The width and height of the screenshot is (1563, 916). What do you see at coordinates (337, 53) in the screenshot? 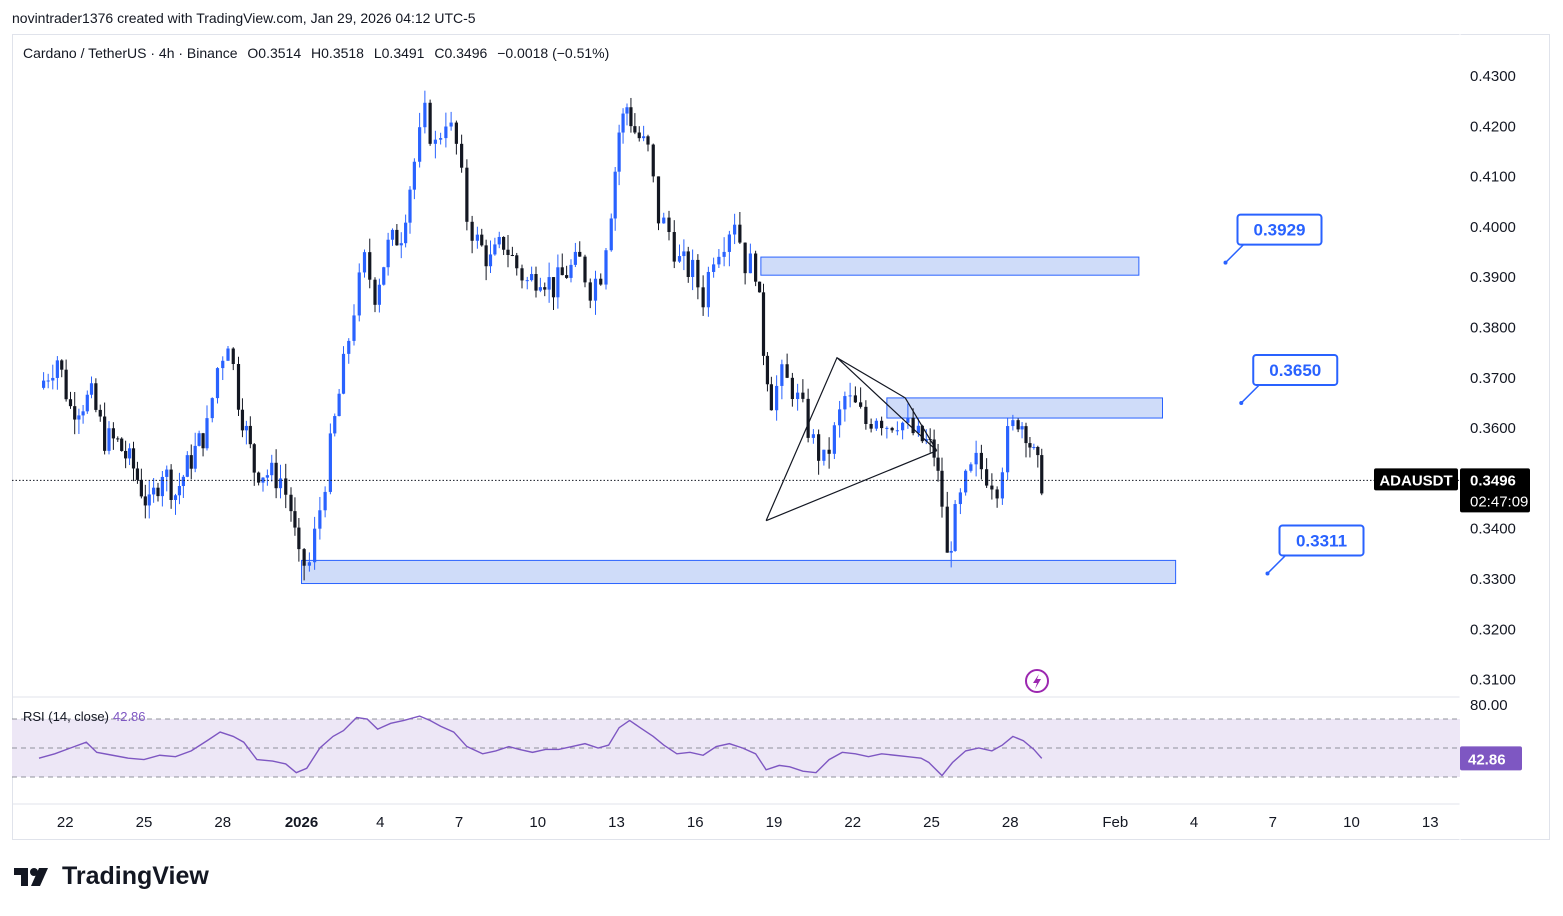
I see `ohlc-high: H0.3518` at bounding box center [337, 53].